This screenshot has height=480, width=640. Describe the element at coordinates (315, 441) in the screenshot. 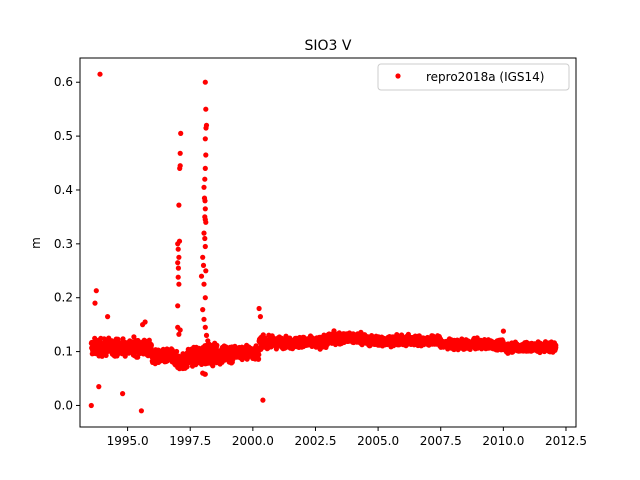

I see `x-tick-label: 2002.5` at that location.